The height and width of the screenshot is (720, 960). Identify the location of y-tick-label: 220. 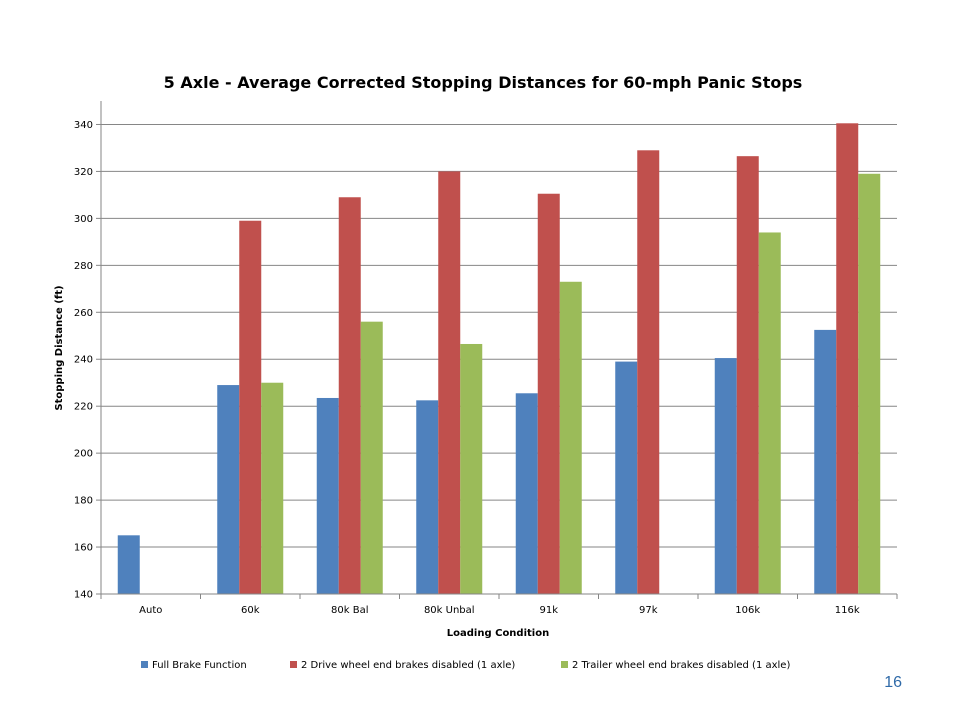
(83, 407).